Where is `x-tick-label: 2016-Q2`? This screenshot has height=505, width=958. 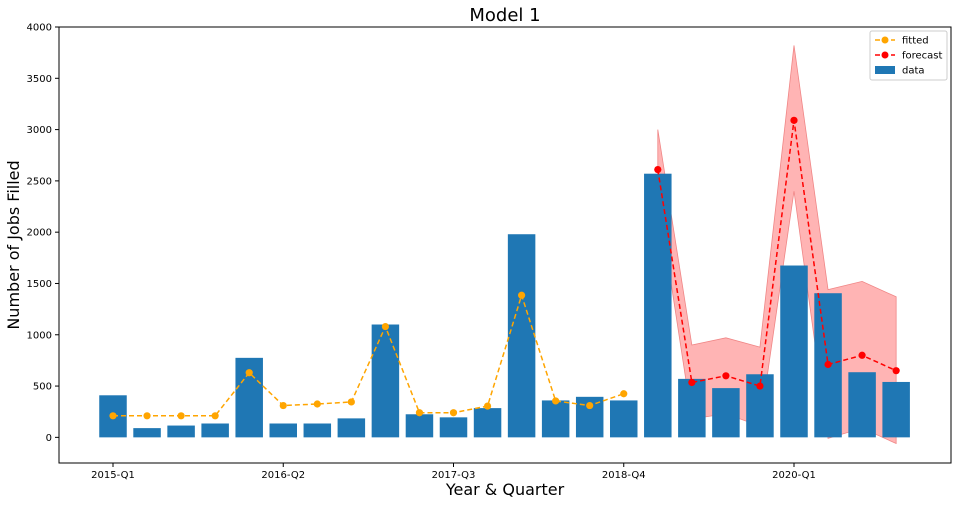
x-tick-label: 2016-Q2 is located at coordinates (283, 475).